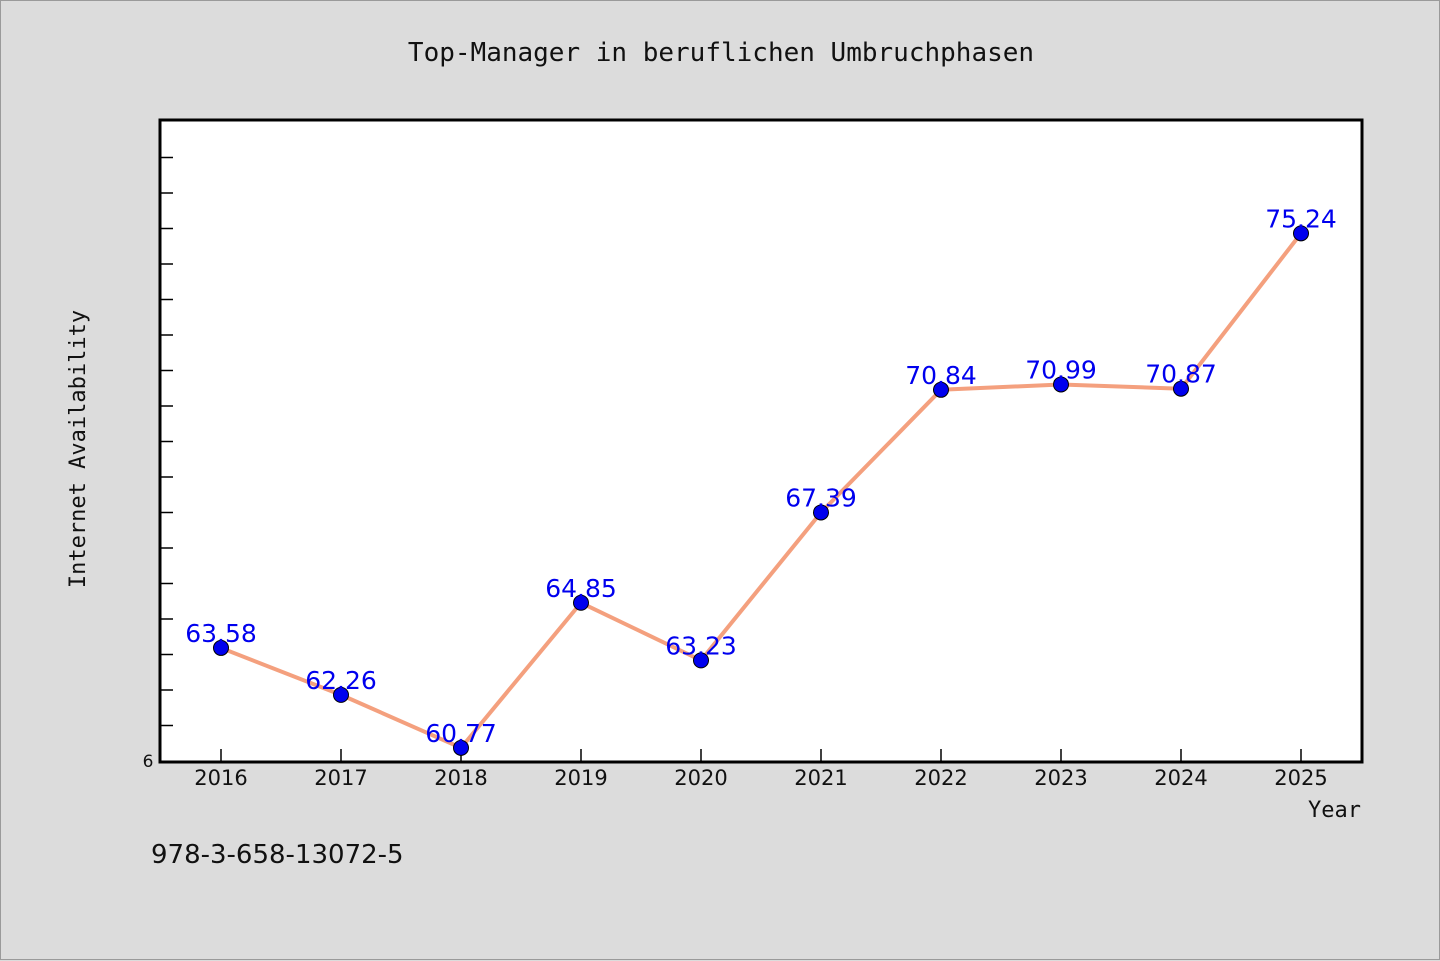 This screenshot has width=1440, height=961. Describe the element at coordinates (1301, 218) in the screenshot. I see `data-label: 75.24` at that location.